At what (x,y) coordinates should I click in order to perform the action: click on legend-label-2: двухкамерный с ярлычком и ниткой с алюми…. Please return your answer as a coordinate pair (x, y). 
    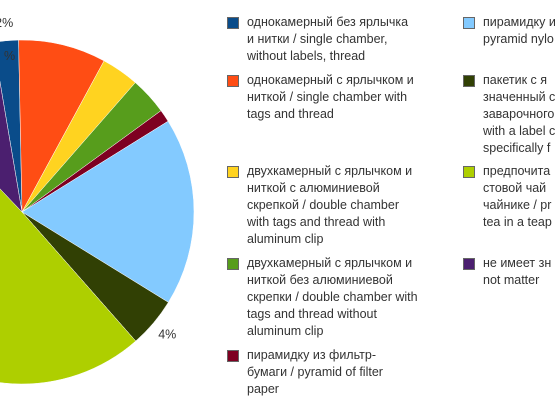
    Looking at the image, I should click on (330, 205).